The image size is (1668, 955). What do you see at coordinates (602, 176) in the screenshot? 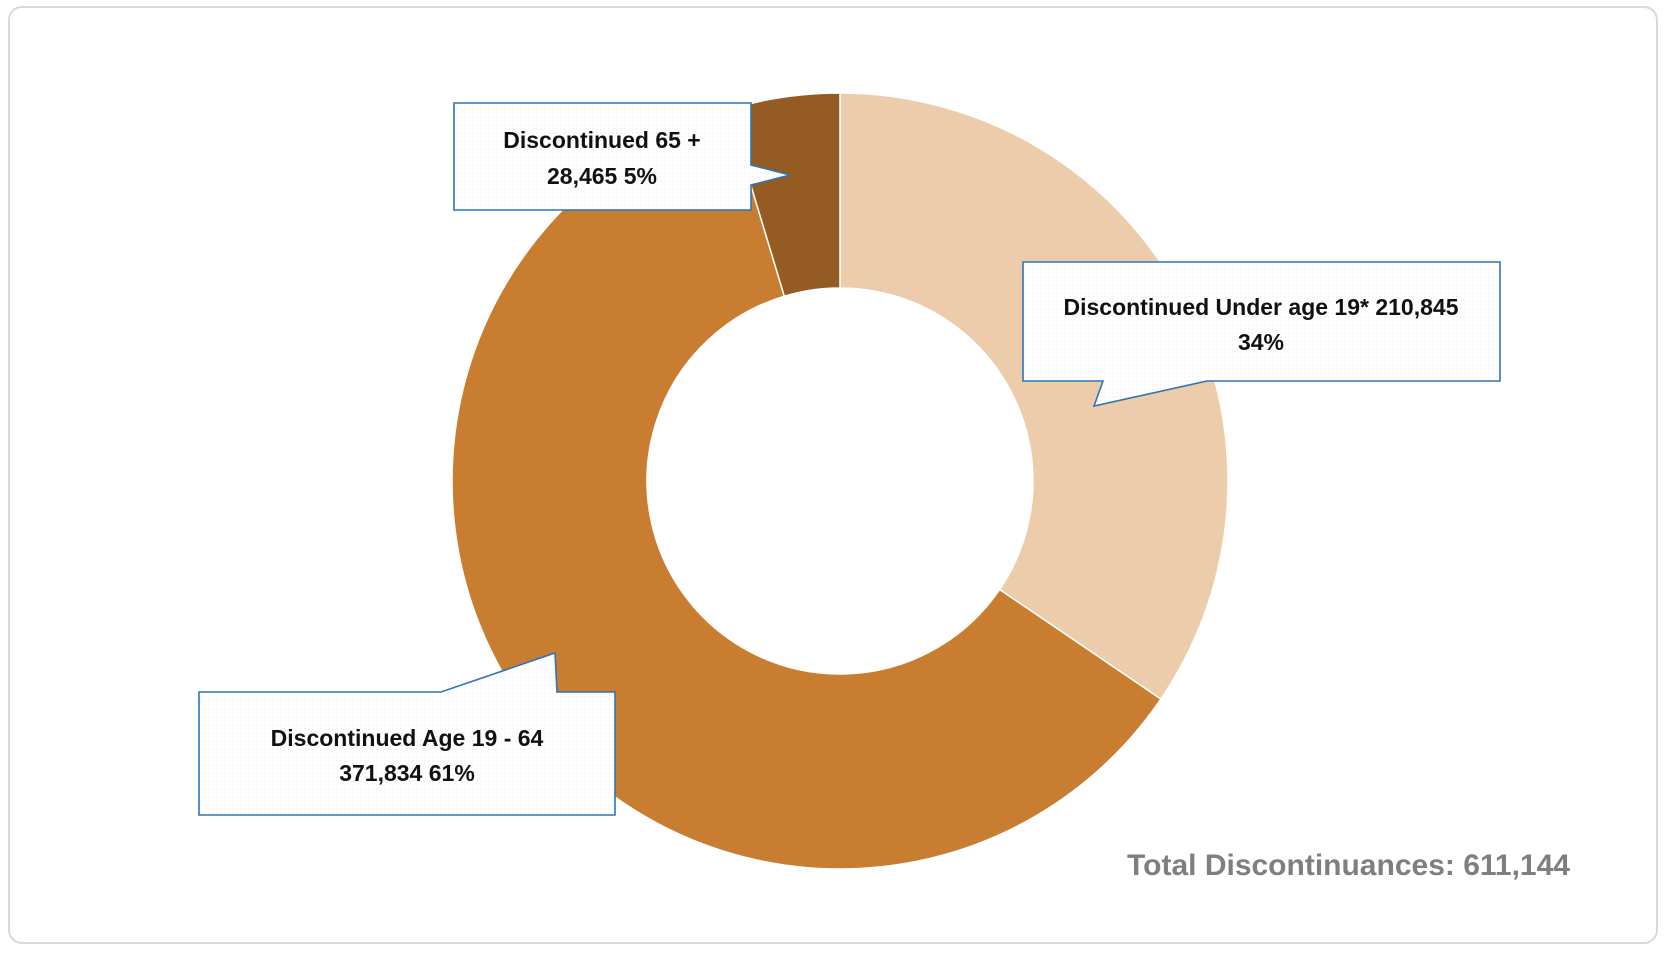
I see `callout-65-plus-line2: 28,465 5%` at bounding box center [602, 176].